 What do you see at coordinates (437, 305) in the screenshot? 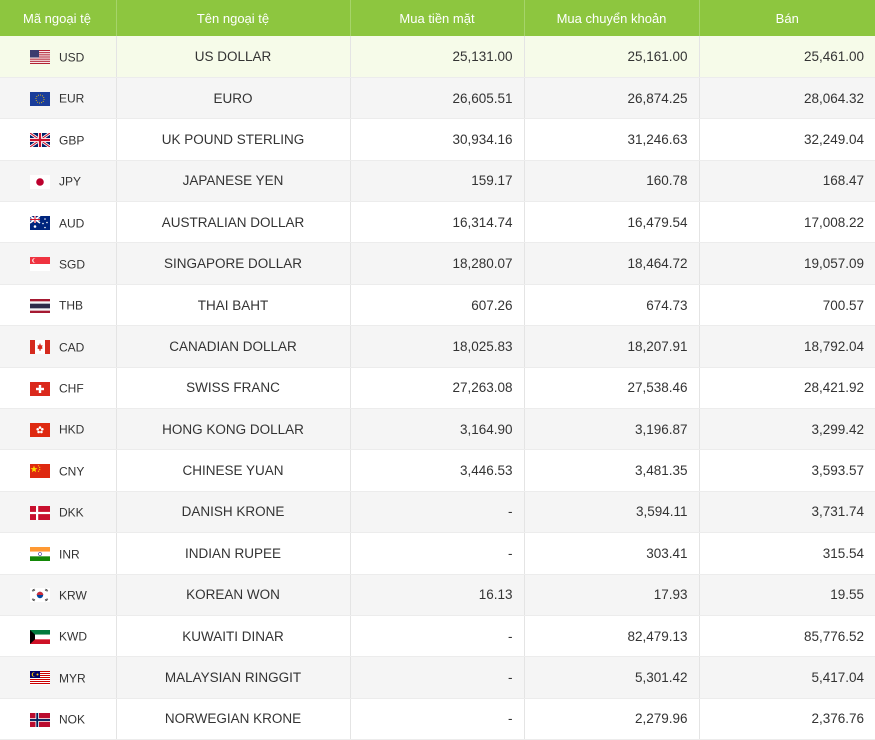
I see `cash-buy-rate: 607.26` at bounding box center [437, 305].